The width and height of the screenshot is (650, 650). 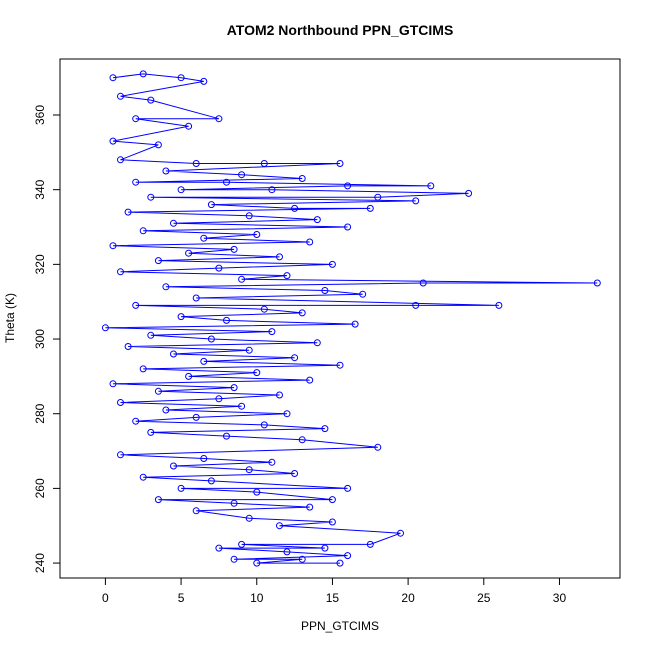 What do you see at coordinates (333, 598) in the screenshot?
I see `x-tick-label: 15` at bounding box center [333, 598].